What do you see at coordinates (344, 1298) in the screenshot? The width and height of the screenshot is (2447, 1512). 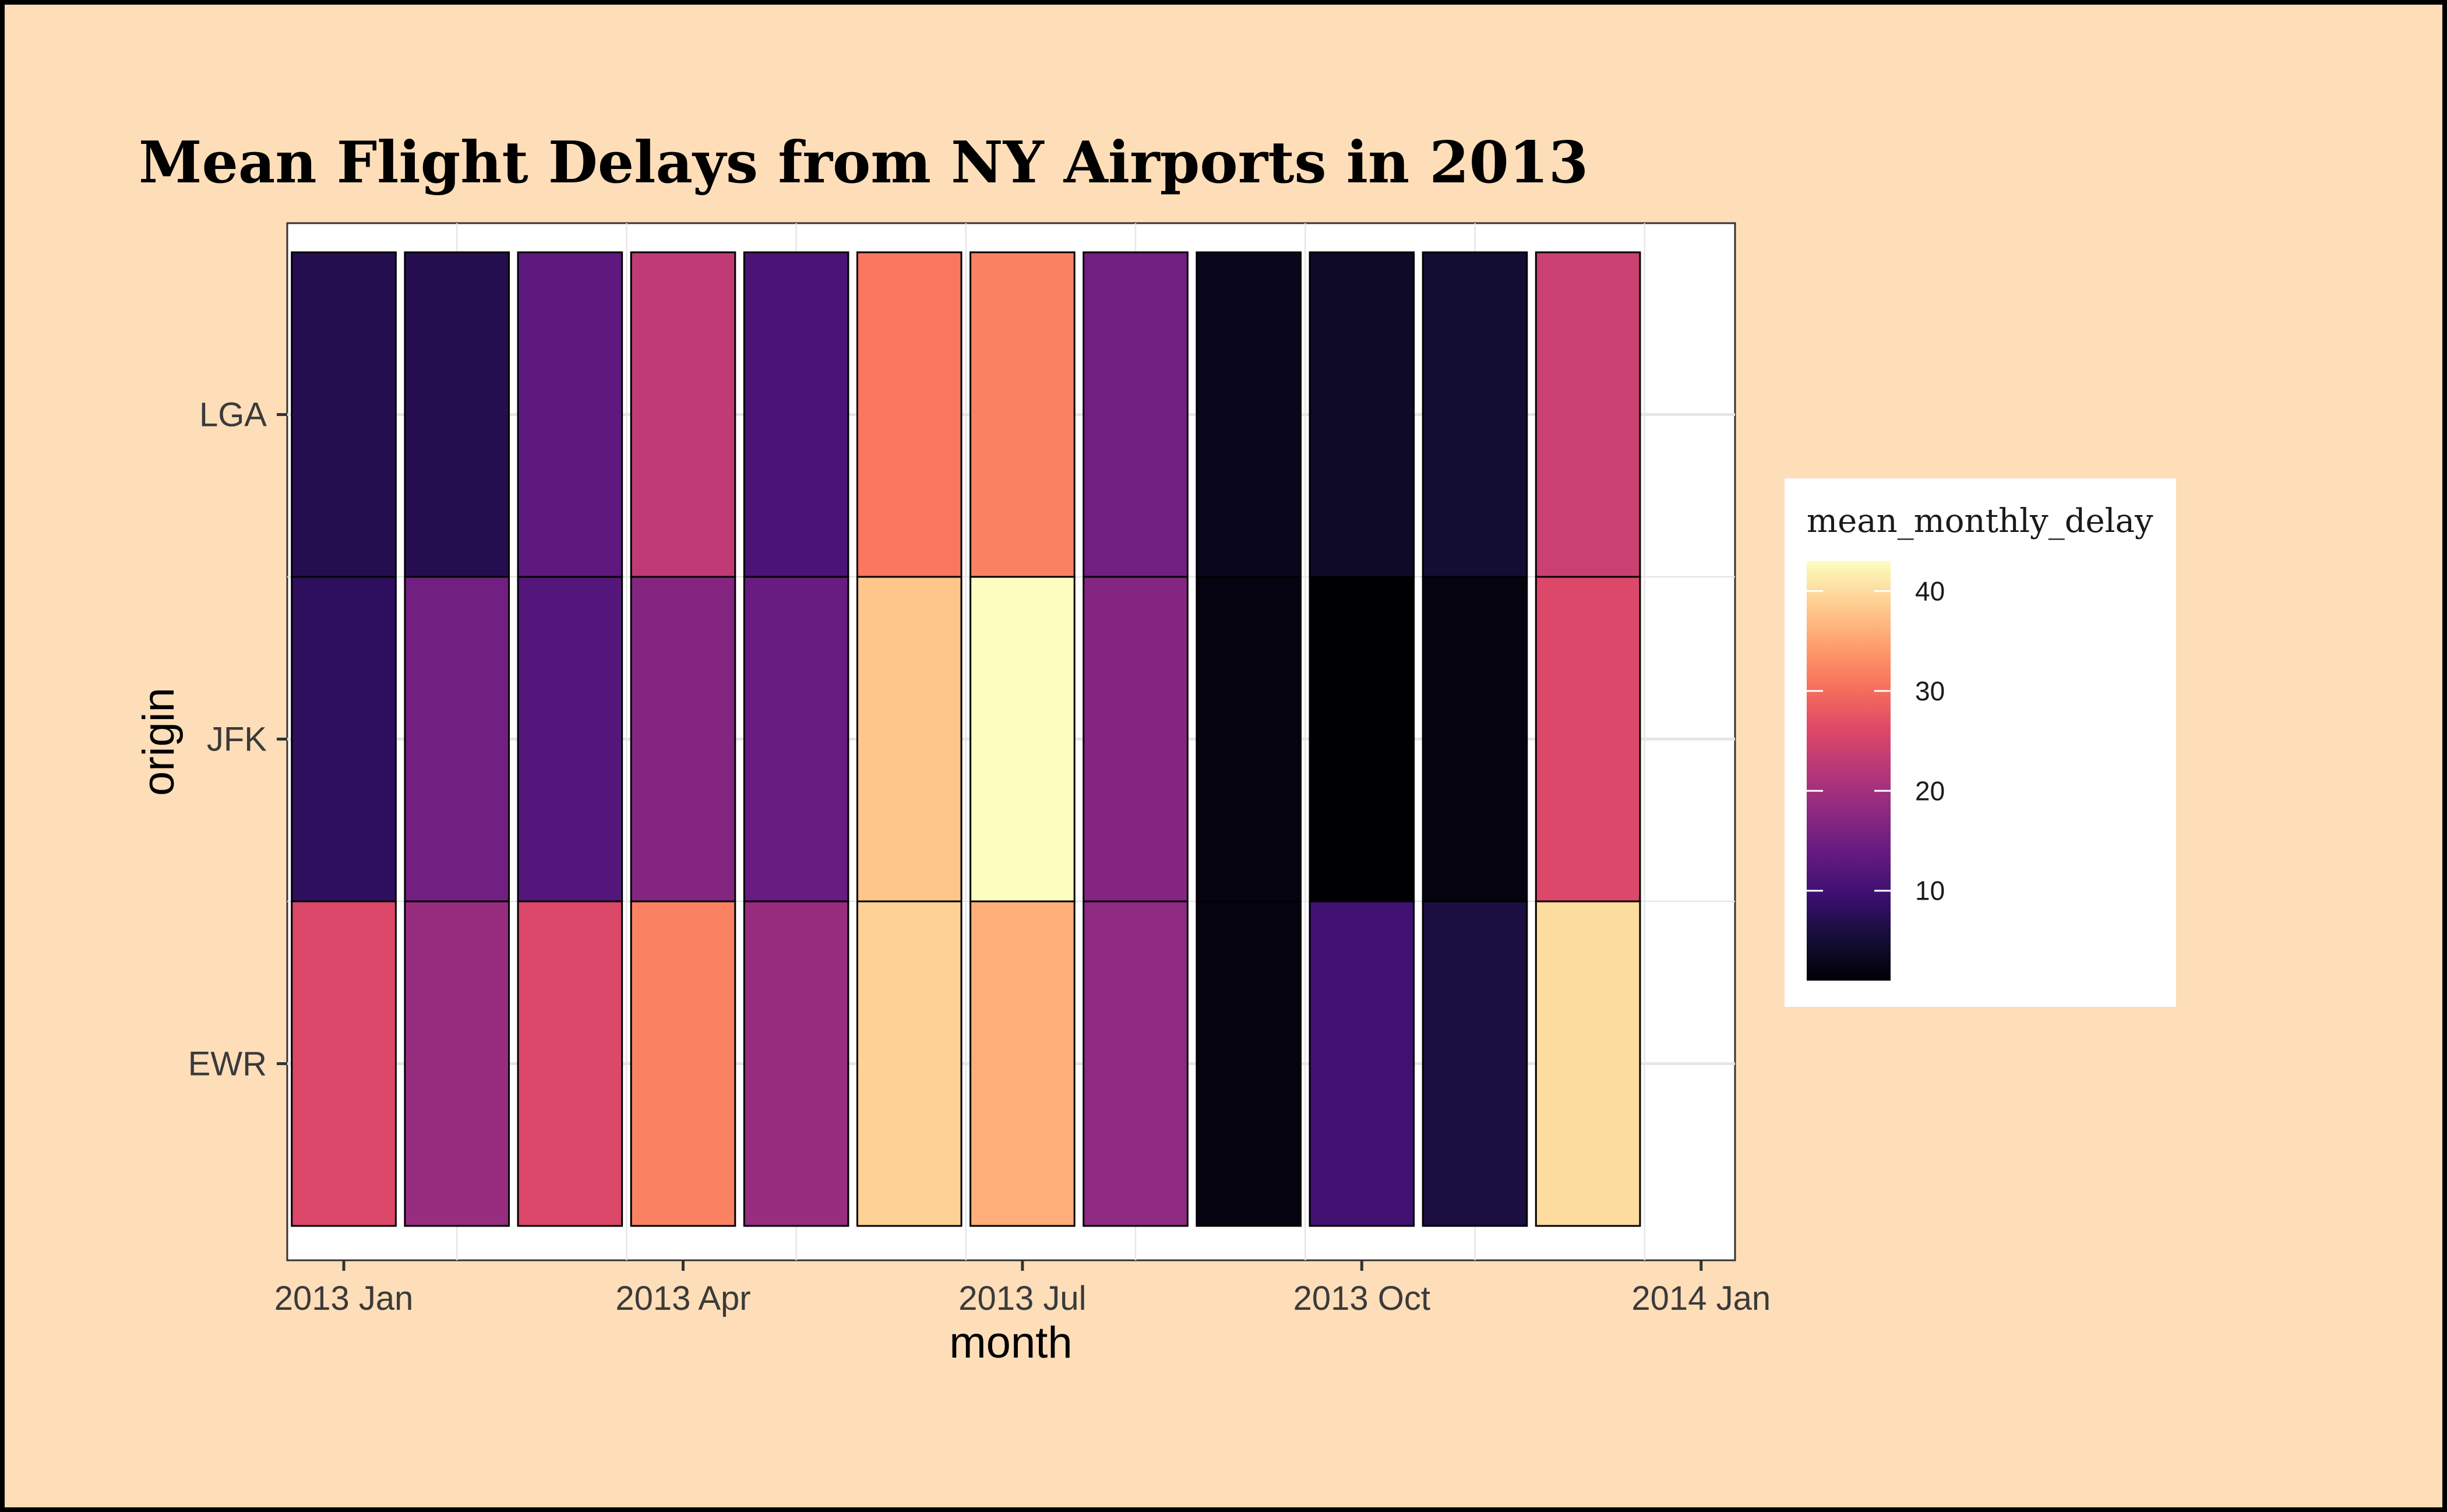 I see `x-tick-label: 2013 Jan` at bounding box center [344, 1298].